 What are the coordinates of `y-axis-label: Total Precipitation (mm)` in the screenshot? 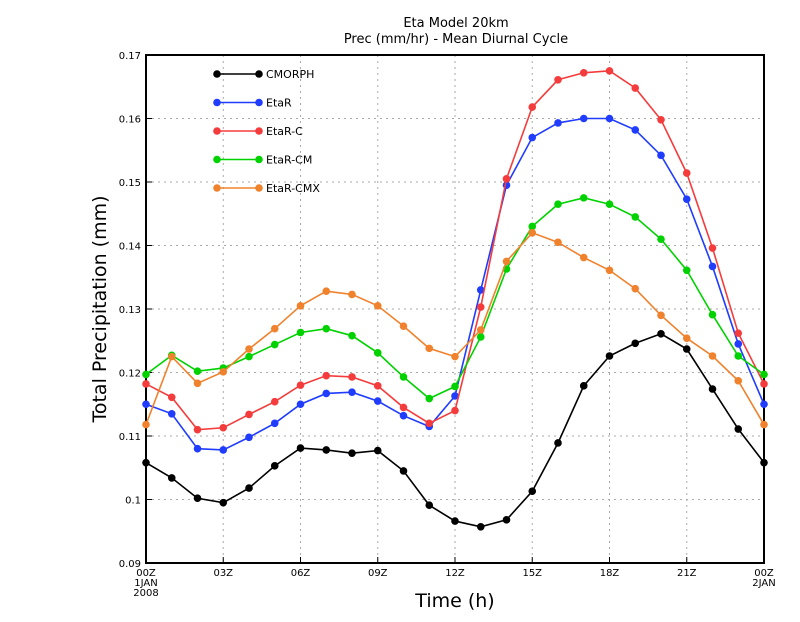 It's located at (100, 309).